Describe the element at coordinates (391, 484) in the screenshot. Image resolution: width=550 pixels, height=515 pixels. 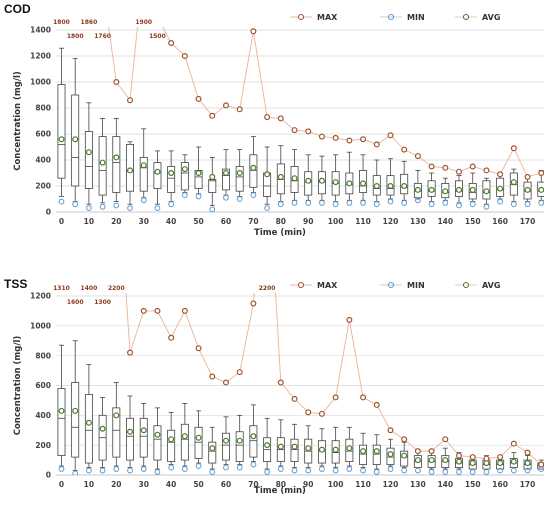
I see `x-tick-label: 120` at that location.